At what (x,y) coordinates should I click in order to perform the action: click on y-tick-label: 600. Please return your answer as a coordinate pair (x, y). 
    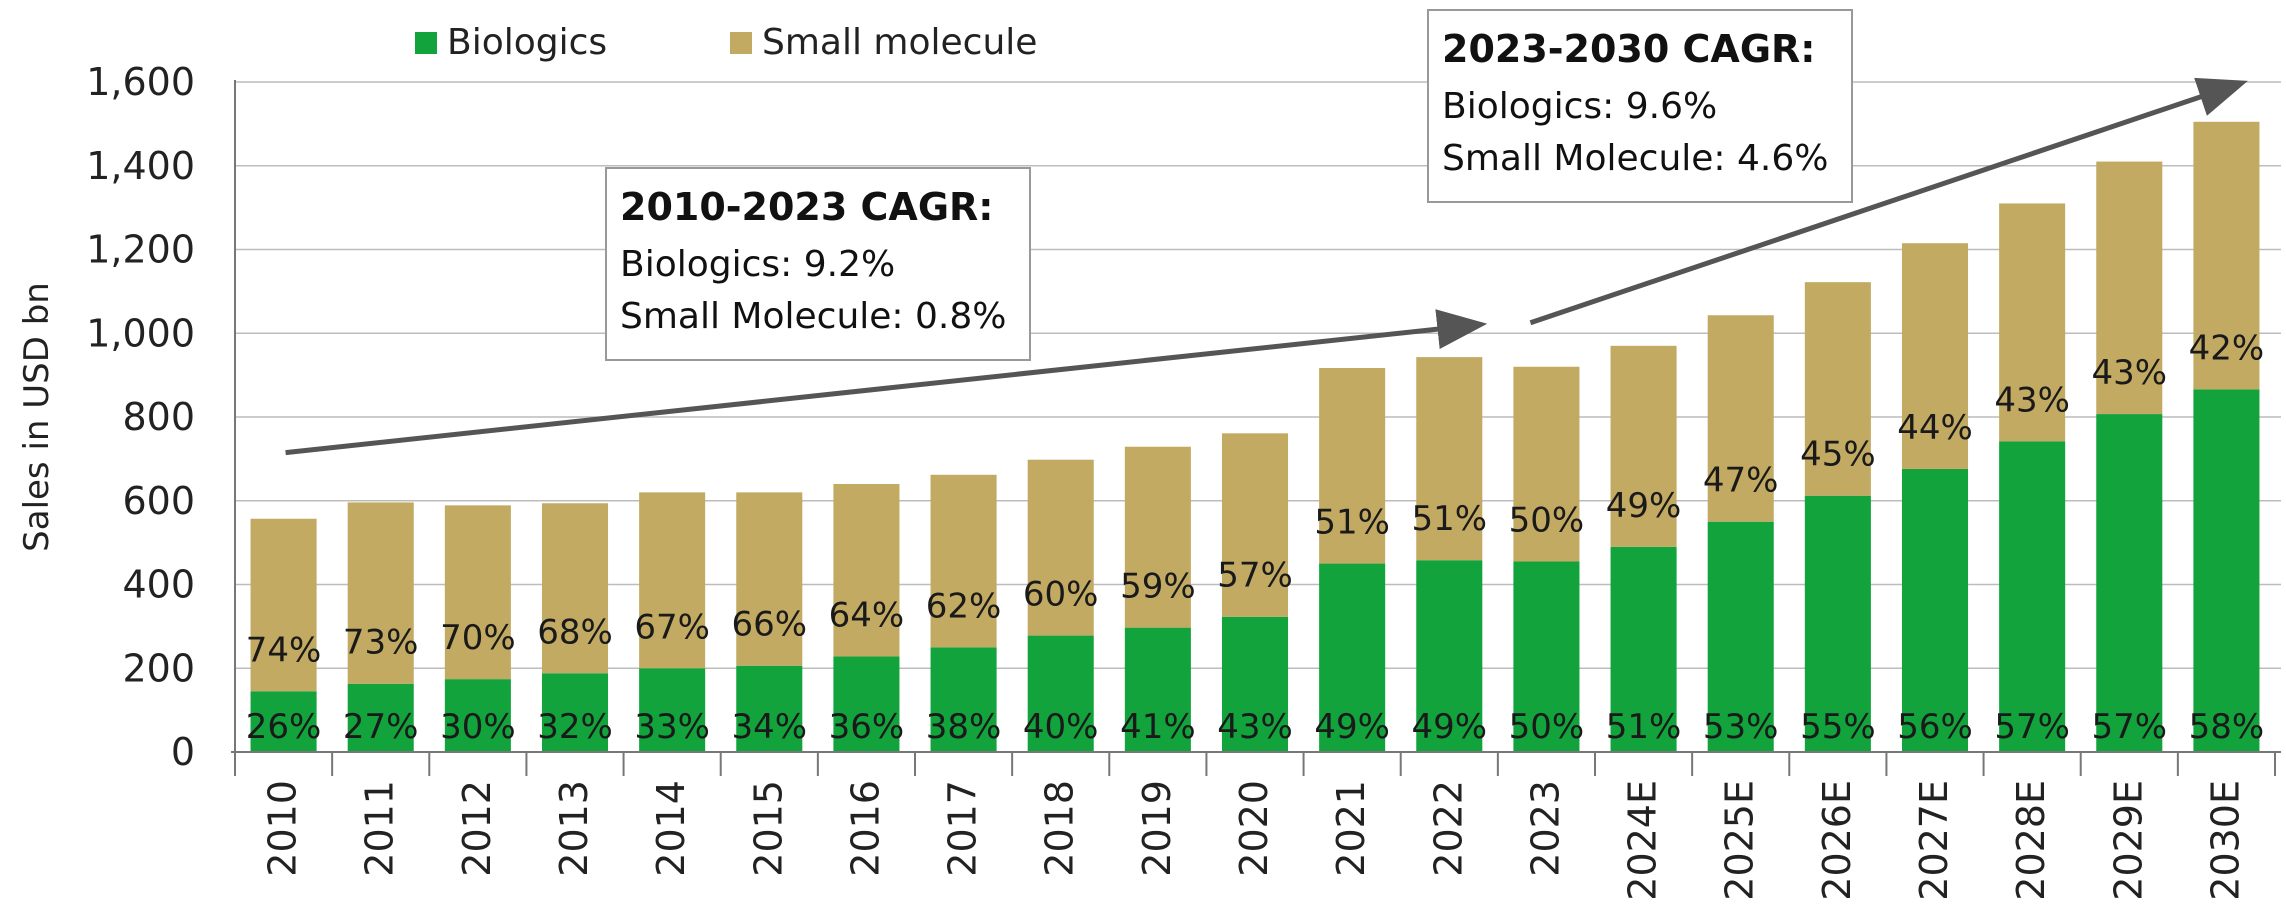
    Looking at the image, I should click on (158, 501).